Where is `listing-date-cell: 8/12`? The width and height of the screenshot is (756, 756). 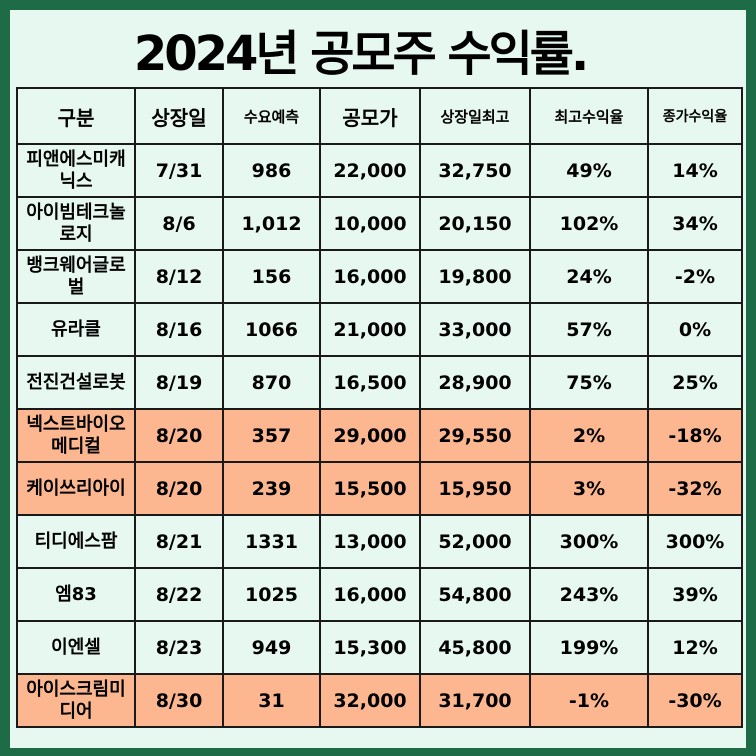 listing-date-cell: 8/12 is located at coordinates (179, 276).